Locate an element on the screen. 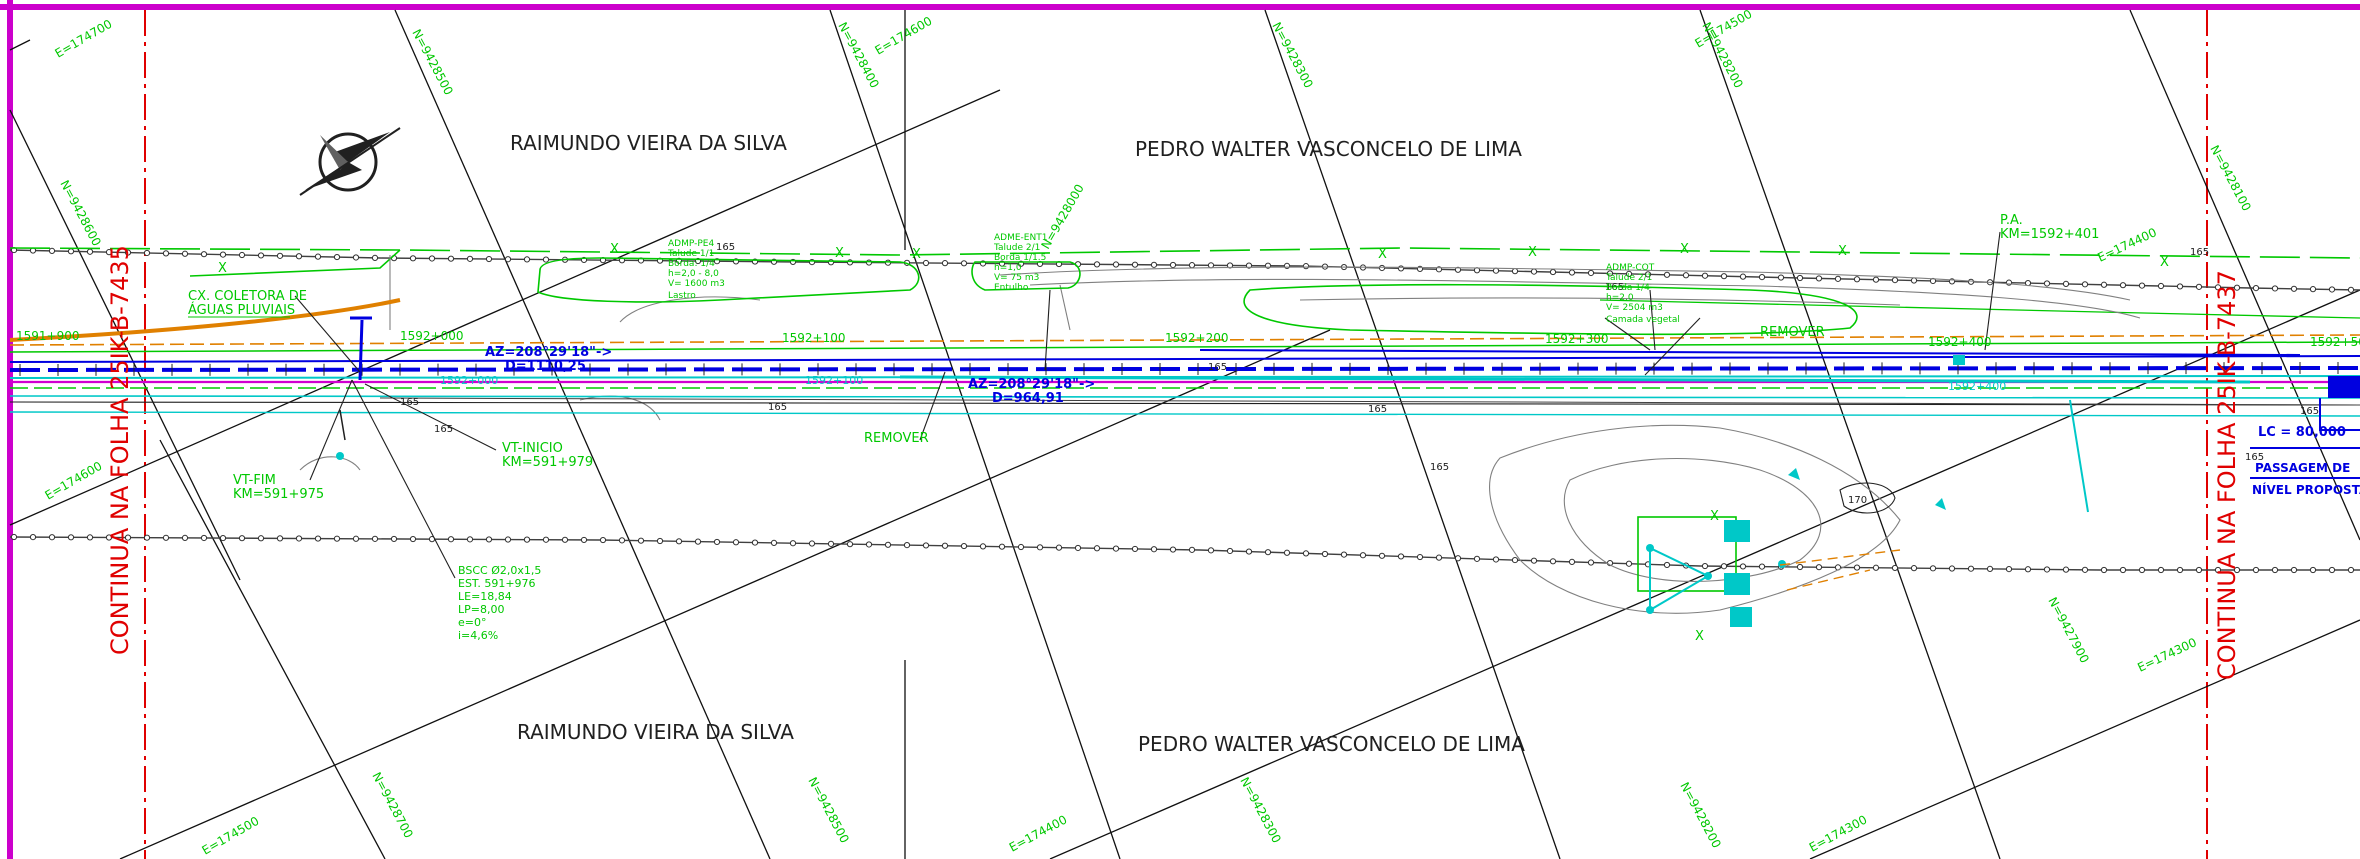 This screenshot has width=2360, height=859. elevation-label-8: 165 is located at coordinates (2309, 411).